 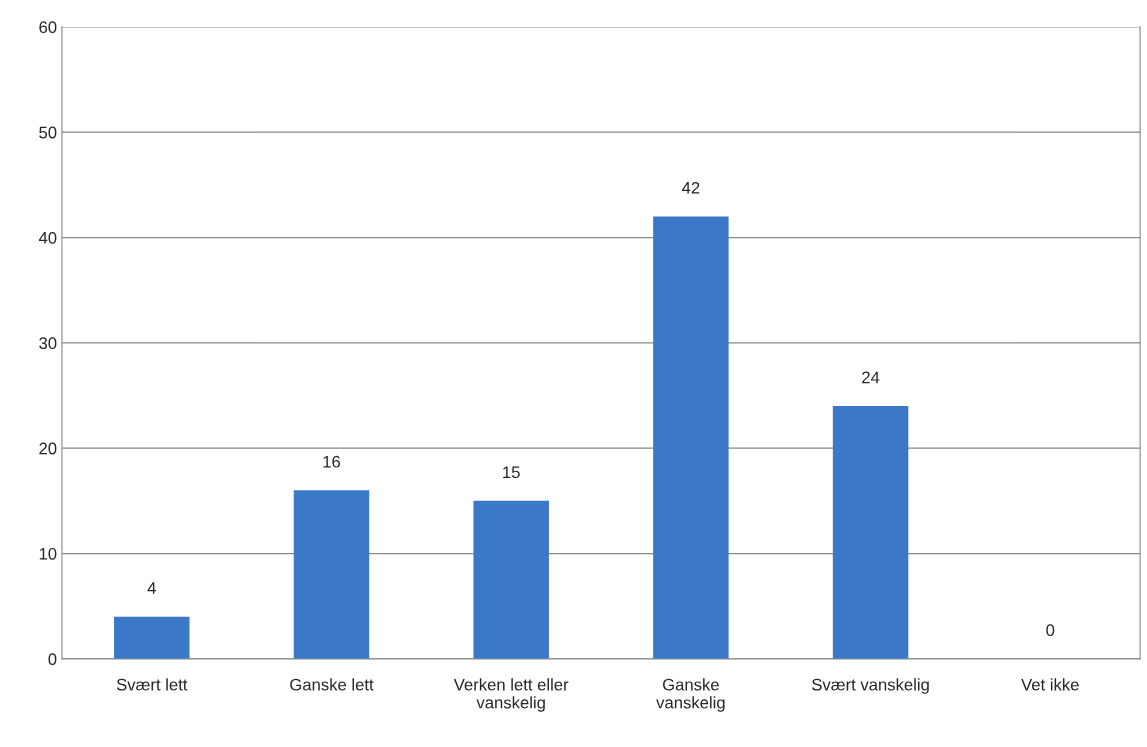 What do you see at coordinates (48, 132) in the screenshot?
I see `y-tick-label: 50` at bounding box center [48, 132].